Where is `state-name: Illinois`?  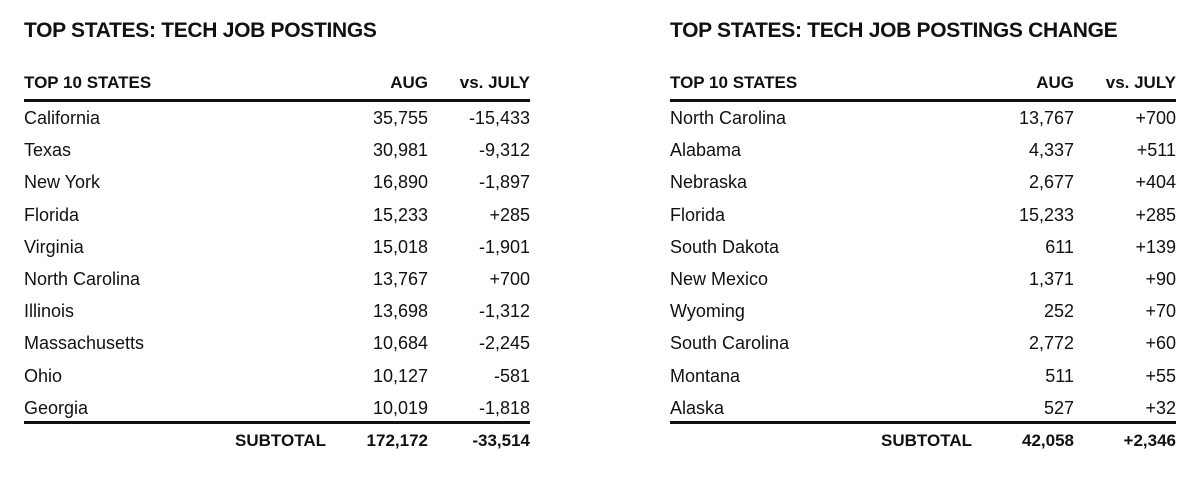 state-name: Illinois is located at coordinates (49, 311).